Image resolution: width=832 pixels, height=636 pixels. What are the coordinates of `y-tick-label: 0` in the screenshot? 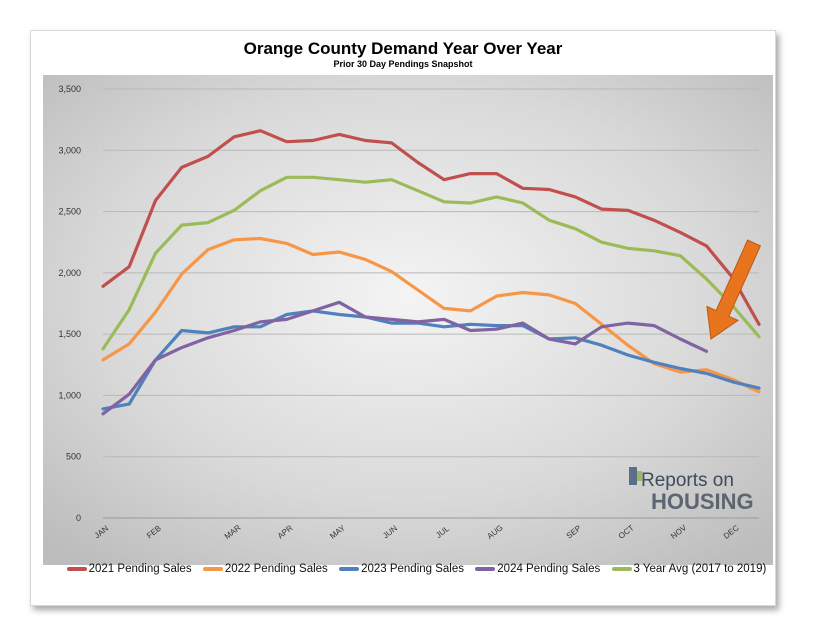 It's located at (78, 518).